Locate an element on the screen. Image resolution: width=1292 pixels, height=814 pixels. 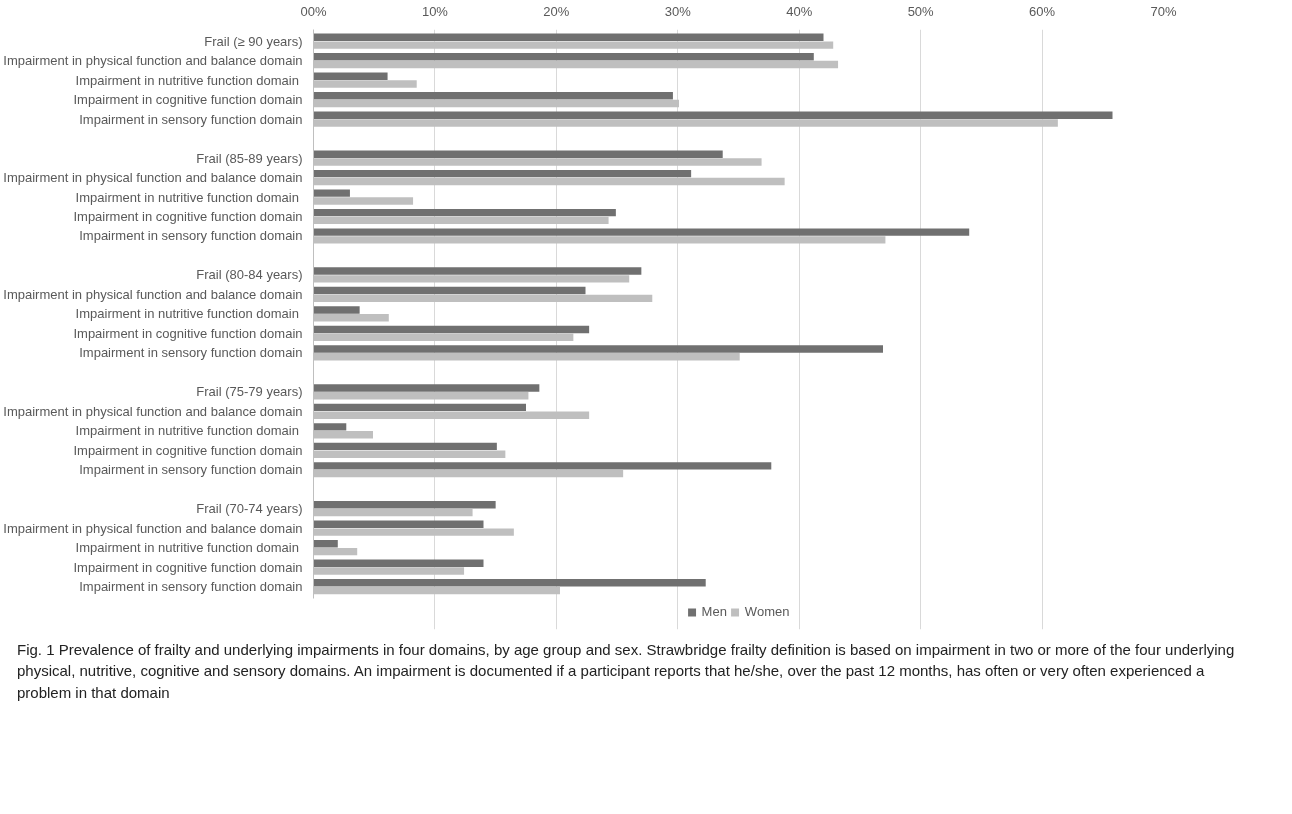
x-tick-label: 40% is located at coordinates (799, 11).